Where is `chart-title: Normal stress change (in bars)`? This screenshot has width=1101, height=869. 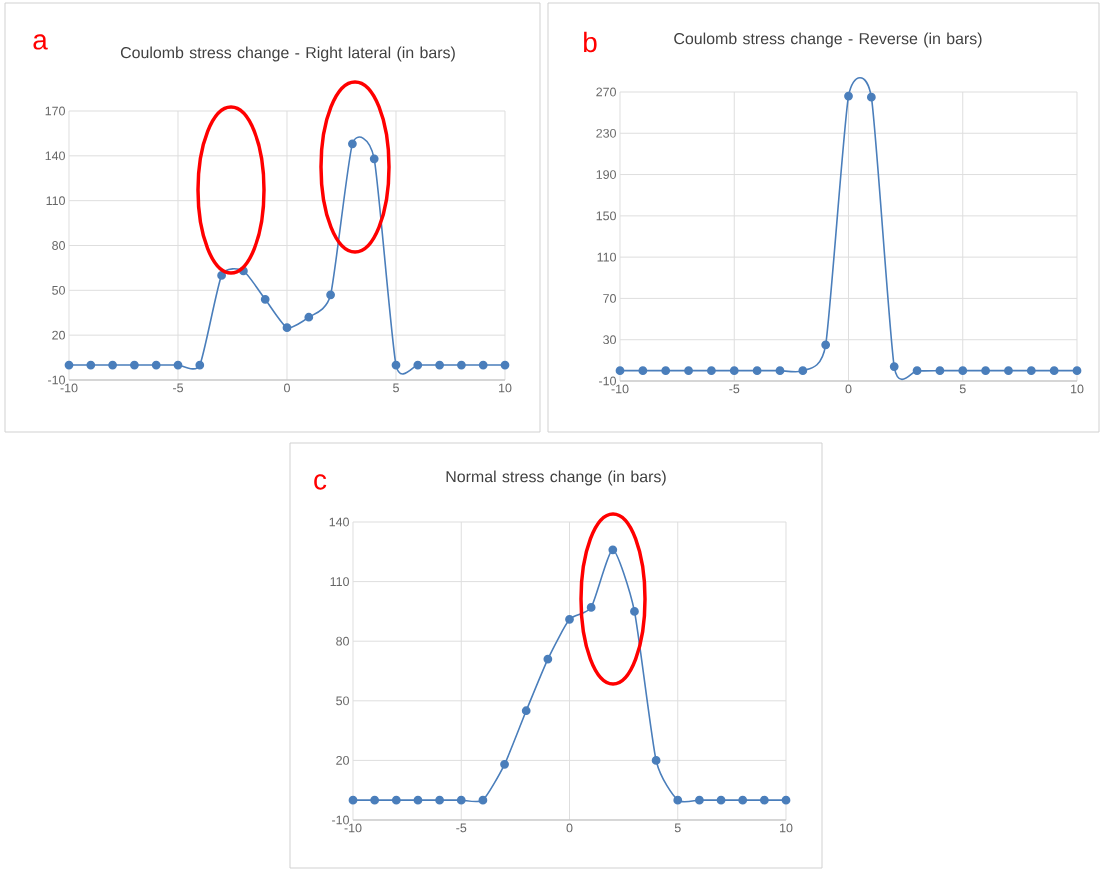 chart-title: Normal stress change (in bars) is located at coordinates (556, 478).